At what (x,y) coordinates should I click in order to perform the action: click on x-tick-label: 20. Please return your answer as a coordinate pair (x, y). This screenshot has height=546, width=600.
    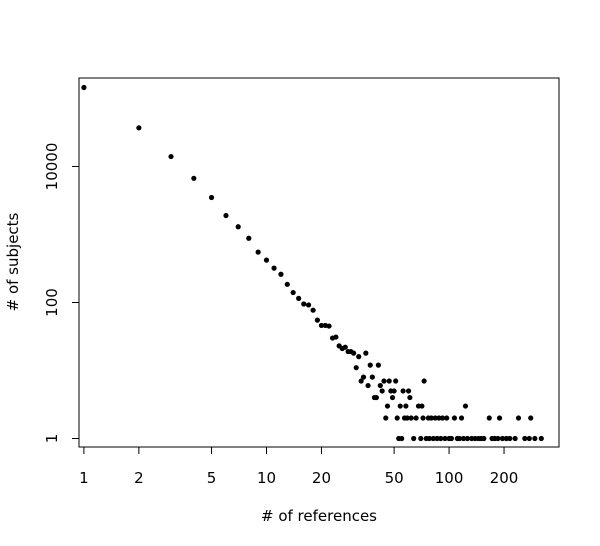
    Looking at the image, I should click on (321, 478).